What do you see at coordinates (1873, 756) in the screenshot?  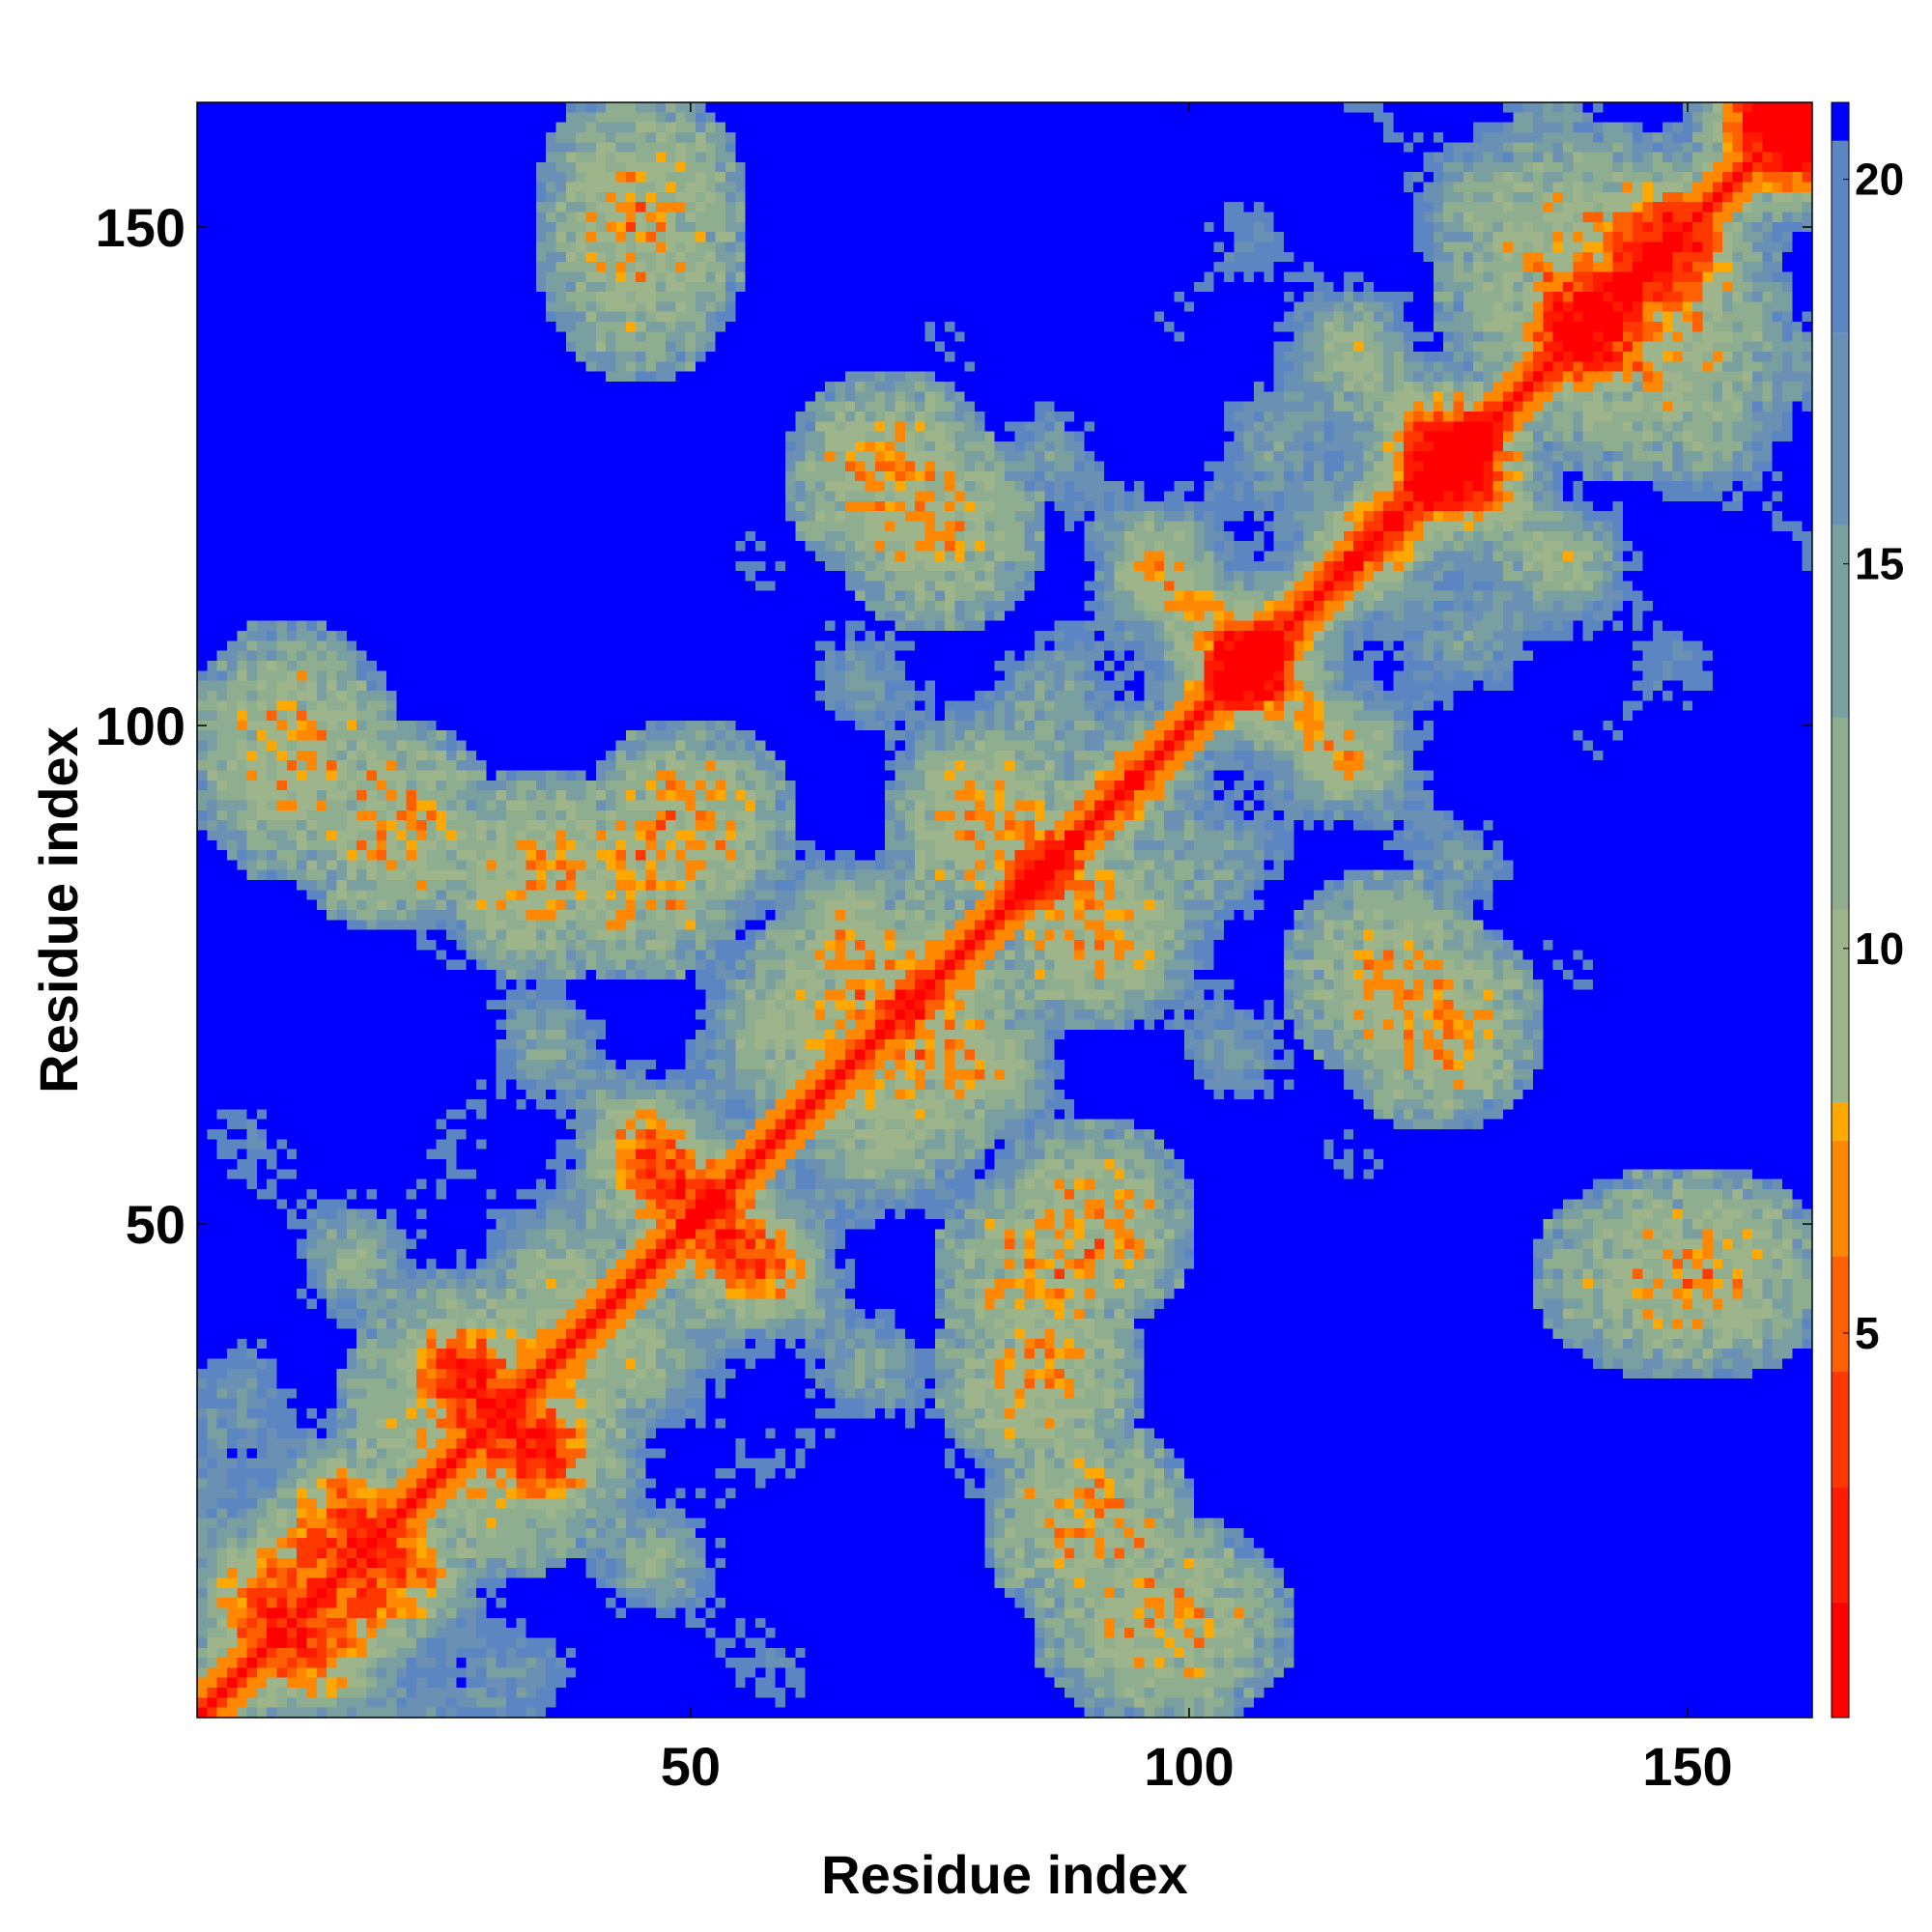 I see `colorbar-ticks: 5 10 15 20` at bounding box center [1873, 756].